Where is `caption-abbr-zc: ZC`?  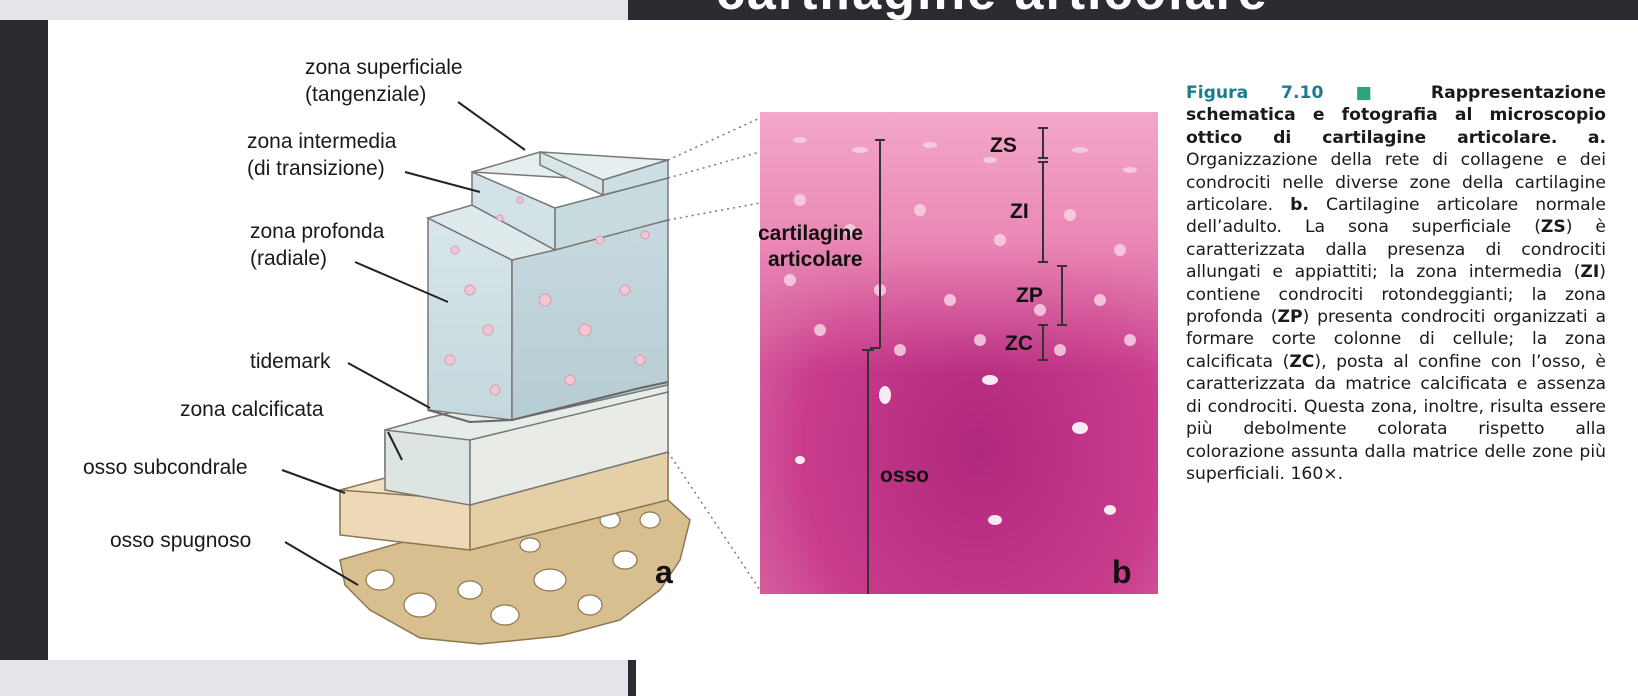 caption-abbr-zc: ZC is located at coordinates (1302, 361).